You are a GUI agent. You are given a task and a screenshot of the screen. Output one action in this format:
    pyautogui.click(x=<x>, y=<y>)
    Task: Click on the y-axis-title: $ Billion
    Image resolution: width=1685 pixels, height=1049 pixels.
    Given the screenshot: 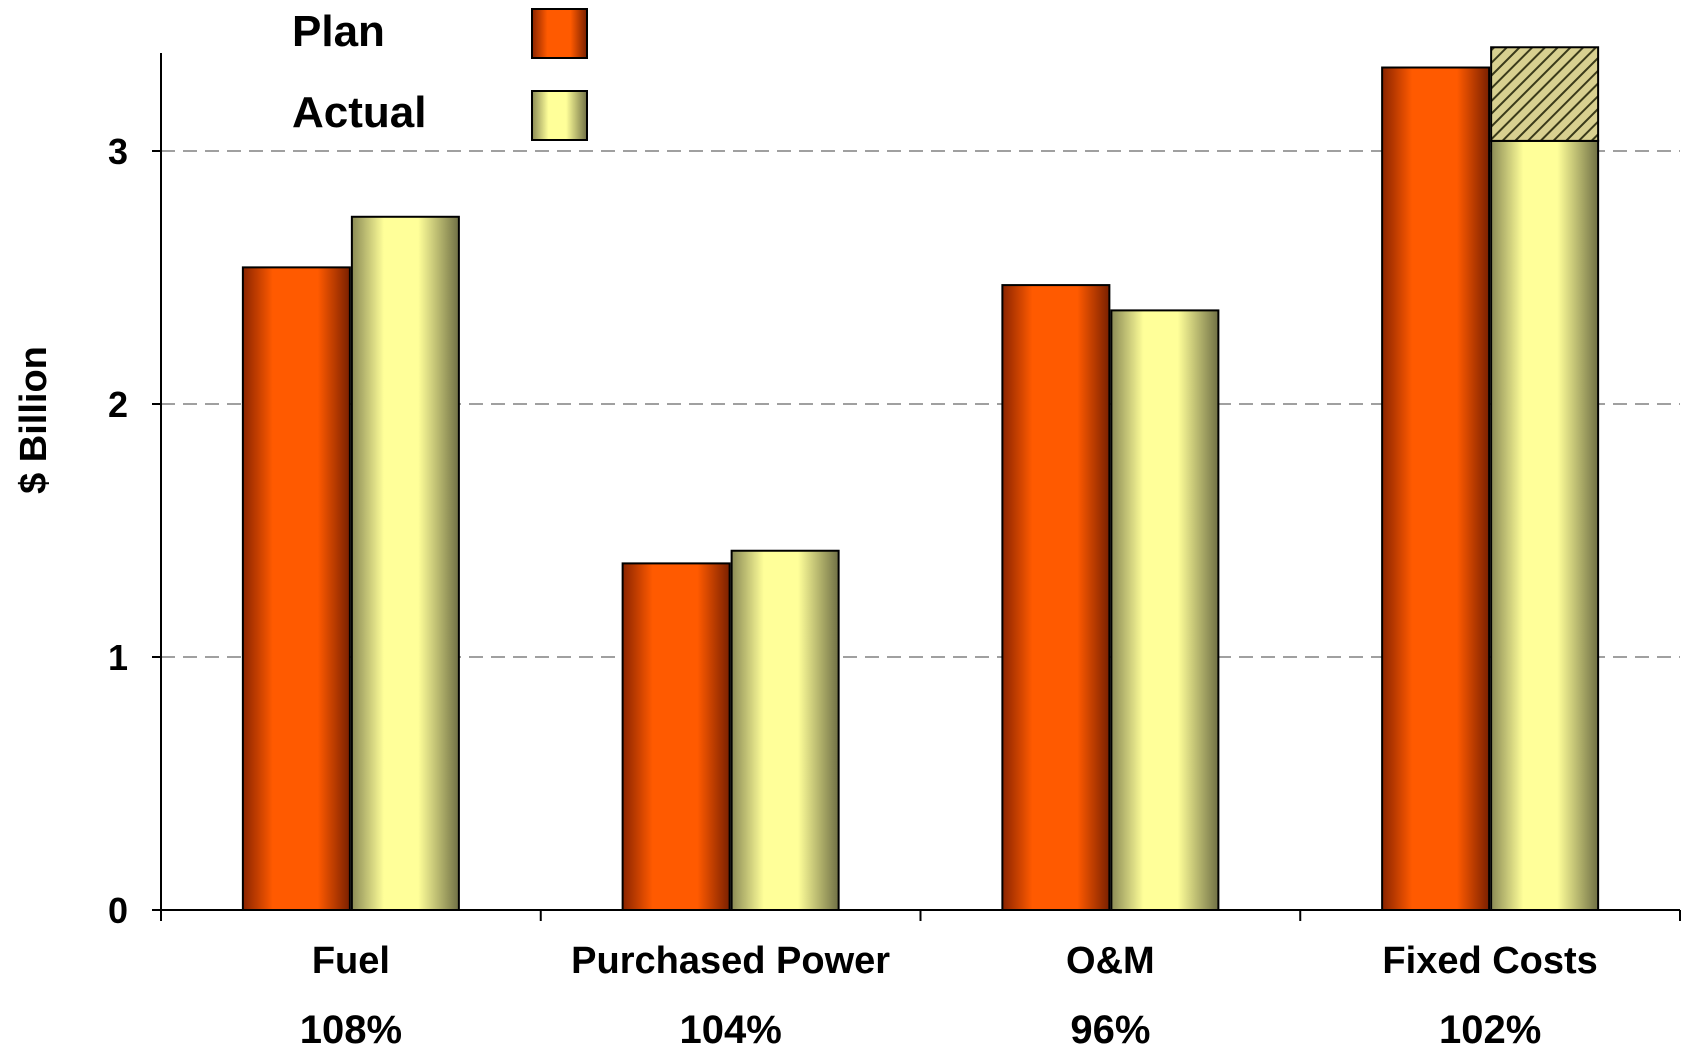 What is the action you would take?
    pyautogui.click(x=34, y=420)
    